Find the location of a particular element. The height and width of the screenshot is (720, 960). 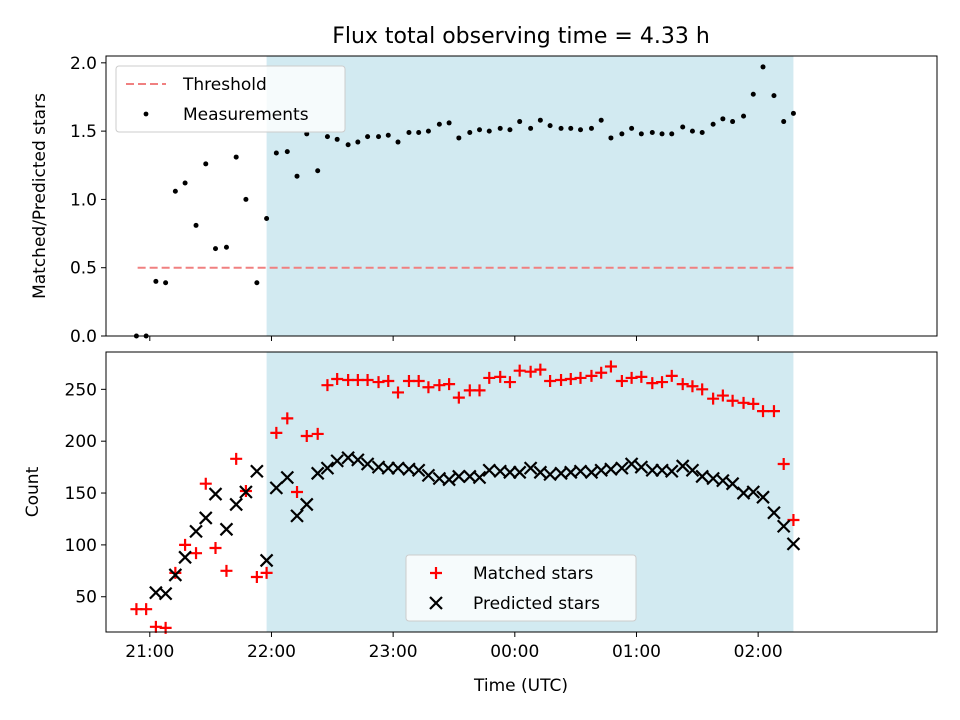

ratio-y-tick-label: 0.5 is located at coordinates (83, 269).